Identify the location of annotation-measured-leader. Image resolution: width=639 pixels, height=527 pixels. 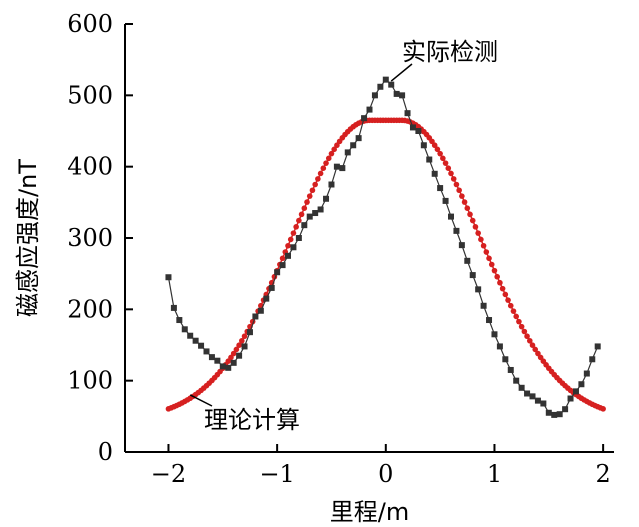
(401, 72).